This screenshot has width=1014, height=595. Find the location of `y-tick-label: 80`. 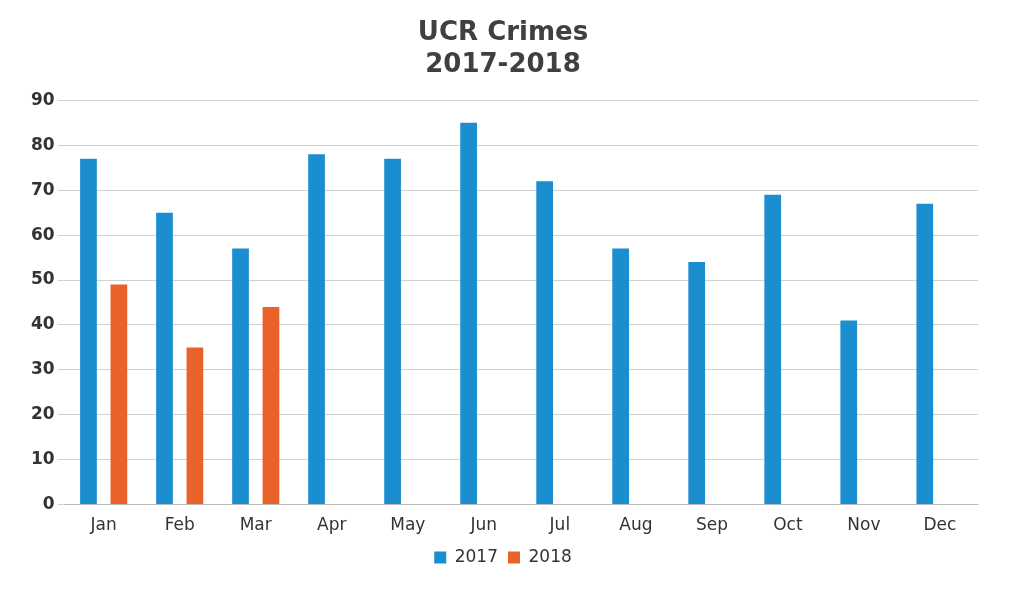

y-tick-label: 80 is located at coordinates (42, 143).